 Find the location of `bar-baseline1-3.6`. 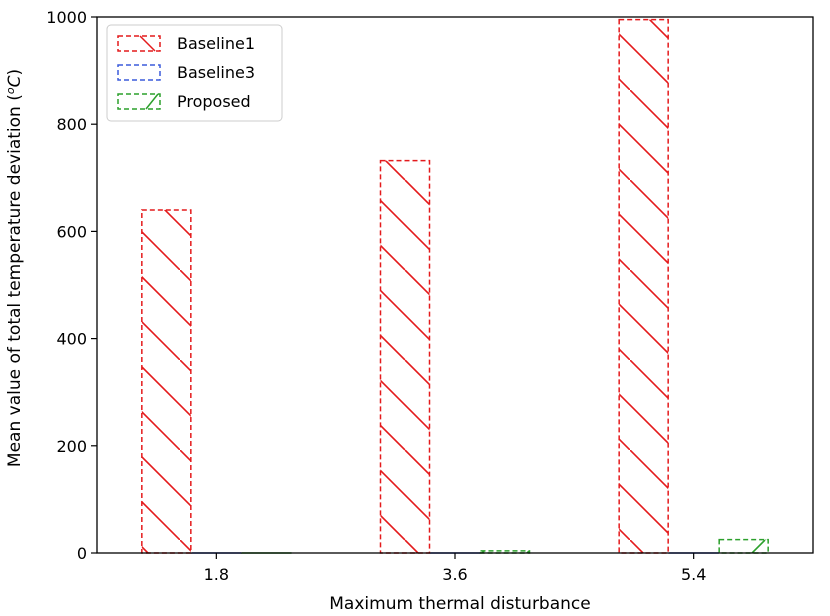

bar-baseline1-3.6 is located at coordinates (405, 356).